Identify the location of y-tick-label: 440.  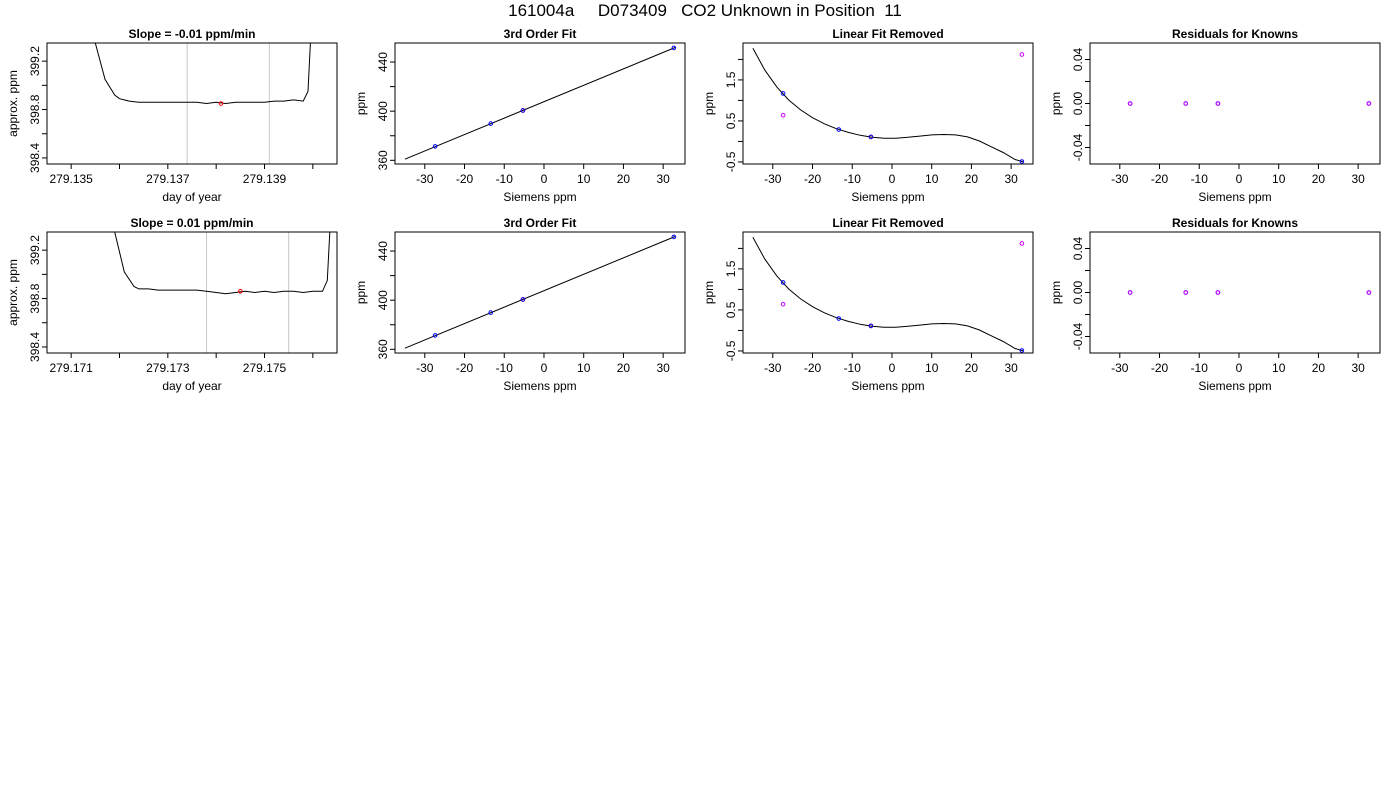
(383, 251).